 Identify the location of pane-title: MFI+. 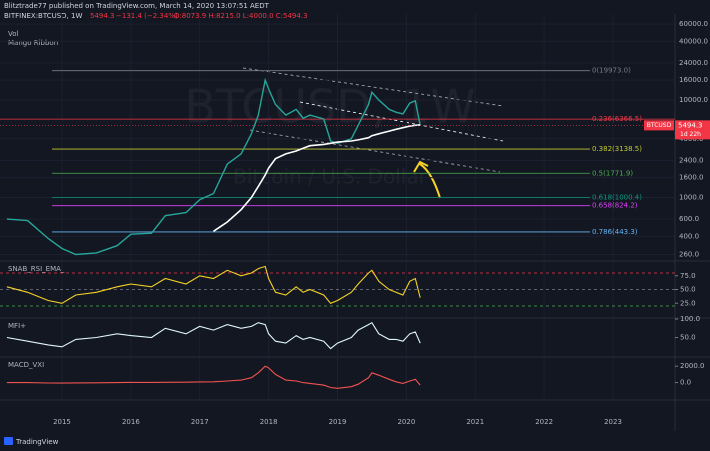
(17, 326).